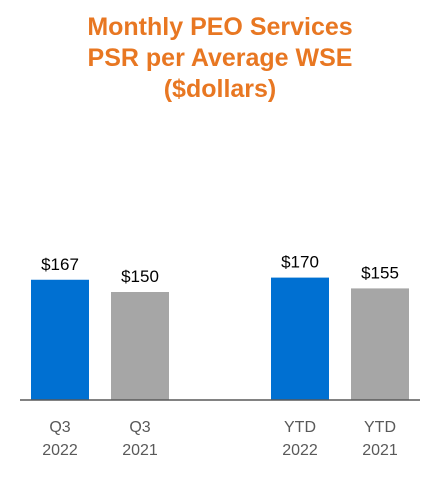 This screenshot has height=480, width=440. What do you see at coordinates (380, 450) in the screenshot?
I see `x-tick-label-3-line-2: 2021` at bounding box center [380, 450].